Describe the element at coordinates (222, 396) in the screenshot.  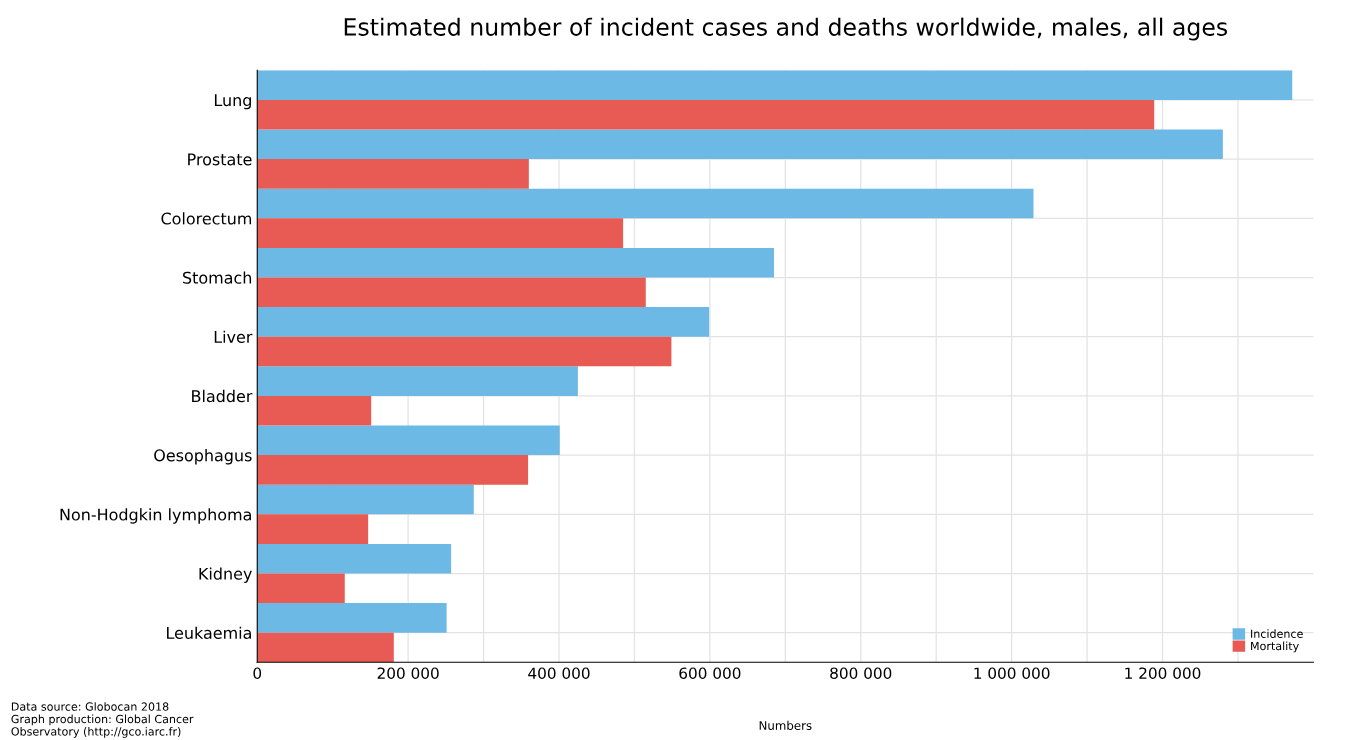
I see `y-tick-label: Bladder` at that location.